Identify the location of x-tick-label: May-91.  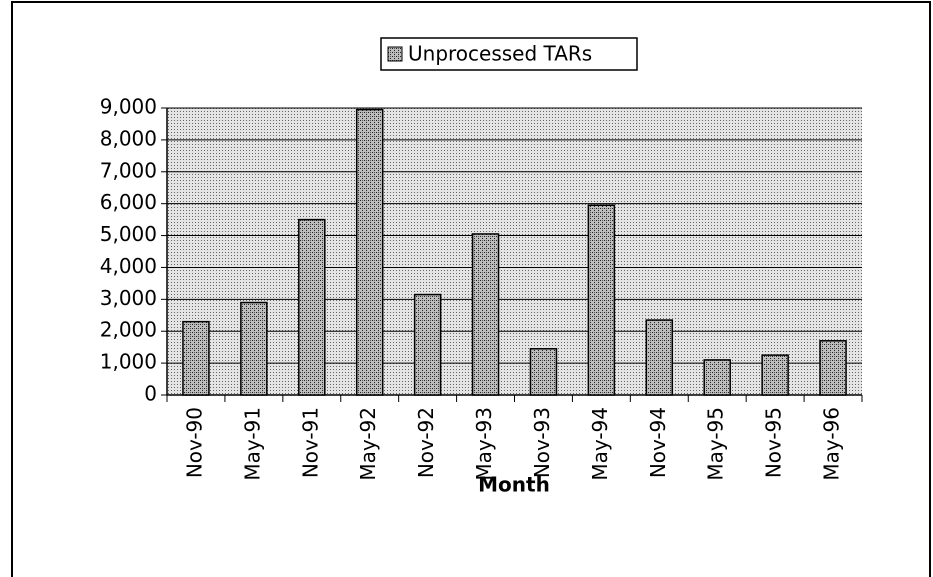
(252, 444).